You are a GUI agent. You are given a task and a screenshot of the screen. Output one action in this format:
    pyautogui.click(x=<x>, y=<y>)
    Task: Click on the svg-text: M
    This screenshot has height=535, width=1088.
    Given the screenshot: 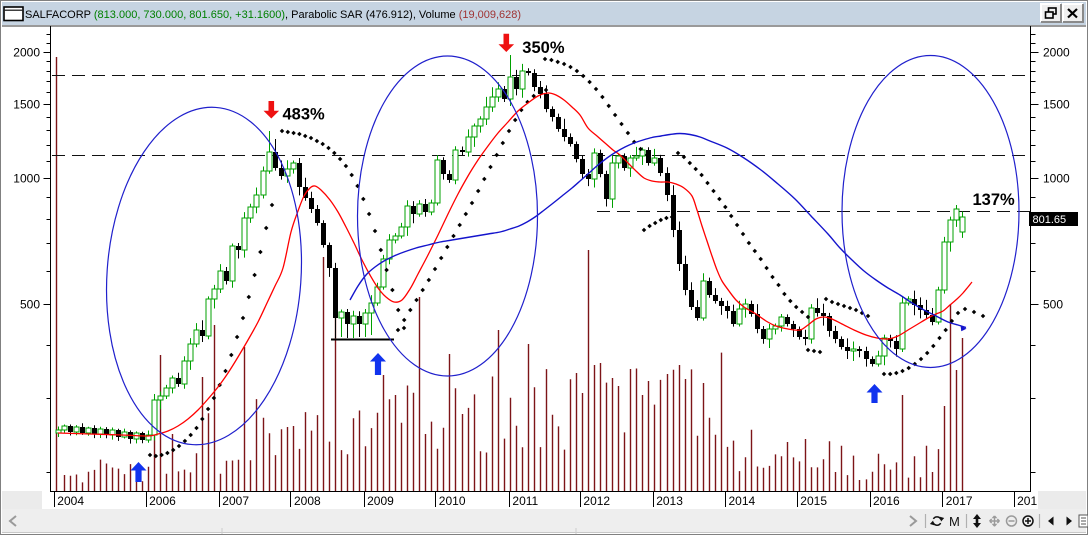 What is the action you would take?
    pyautogui.click(x=954, y=521)
    